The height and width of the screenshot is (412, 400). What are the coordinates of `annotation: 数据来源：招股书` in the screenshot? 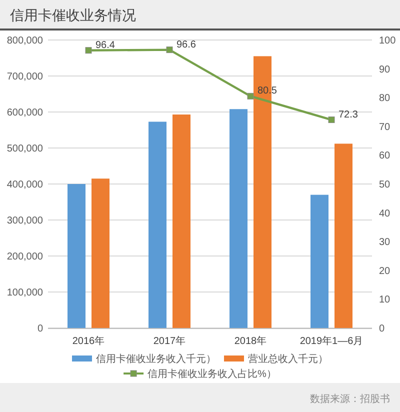 It's located at (350, 399).